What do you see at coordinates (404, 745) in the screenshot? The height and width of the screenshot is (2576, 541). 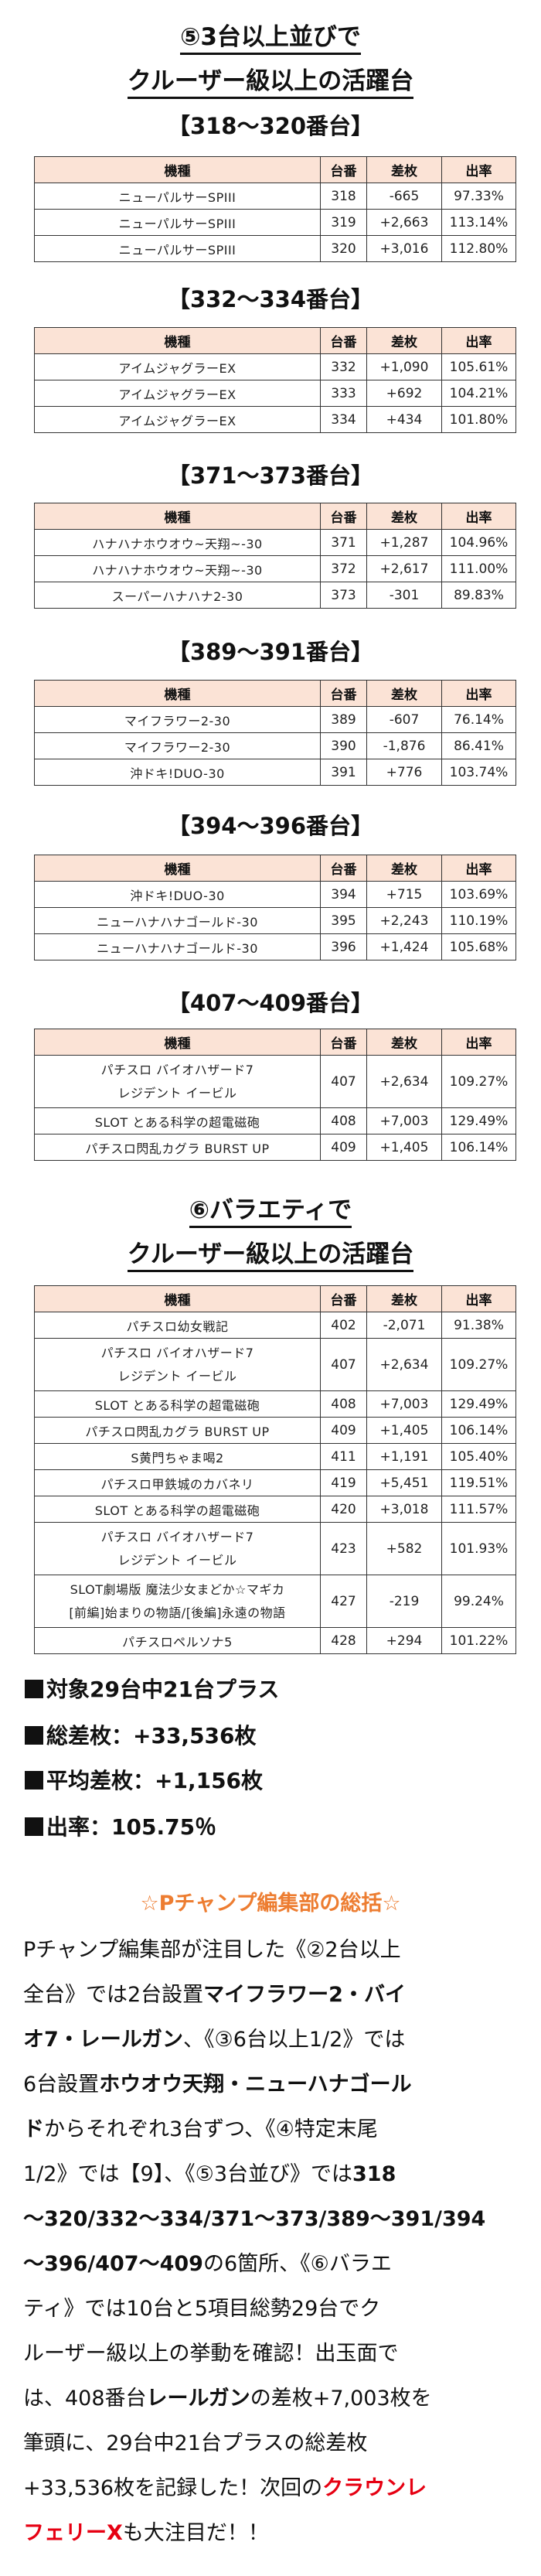 I see `cell-diff: -1,876` at bounding box center [404, 745].